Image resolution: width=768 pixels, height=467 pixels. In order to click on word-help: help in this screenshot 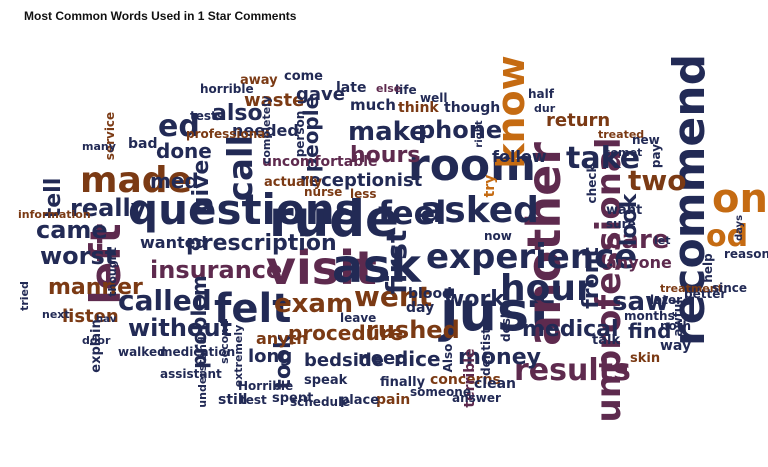, I will do `click(708, 268)`.